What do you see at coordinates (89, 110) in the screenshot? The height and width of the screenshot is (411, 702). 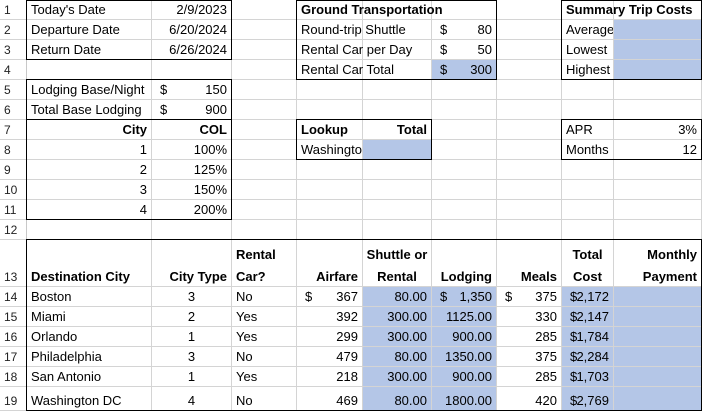 I see `total-lodging-label: Total Base Lodging` at bounding box center [89, 110].